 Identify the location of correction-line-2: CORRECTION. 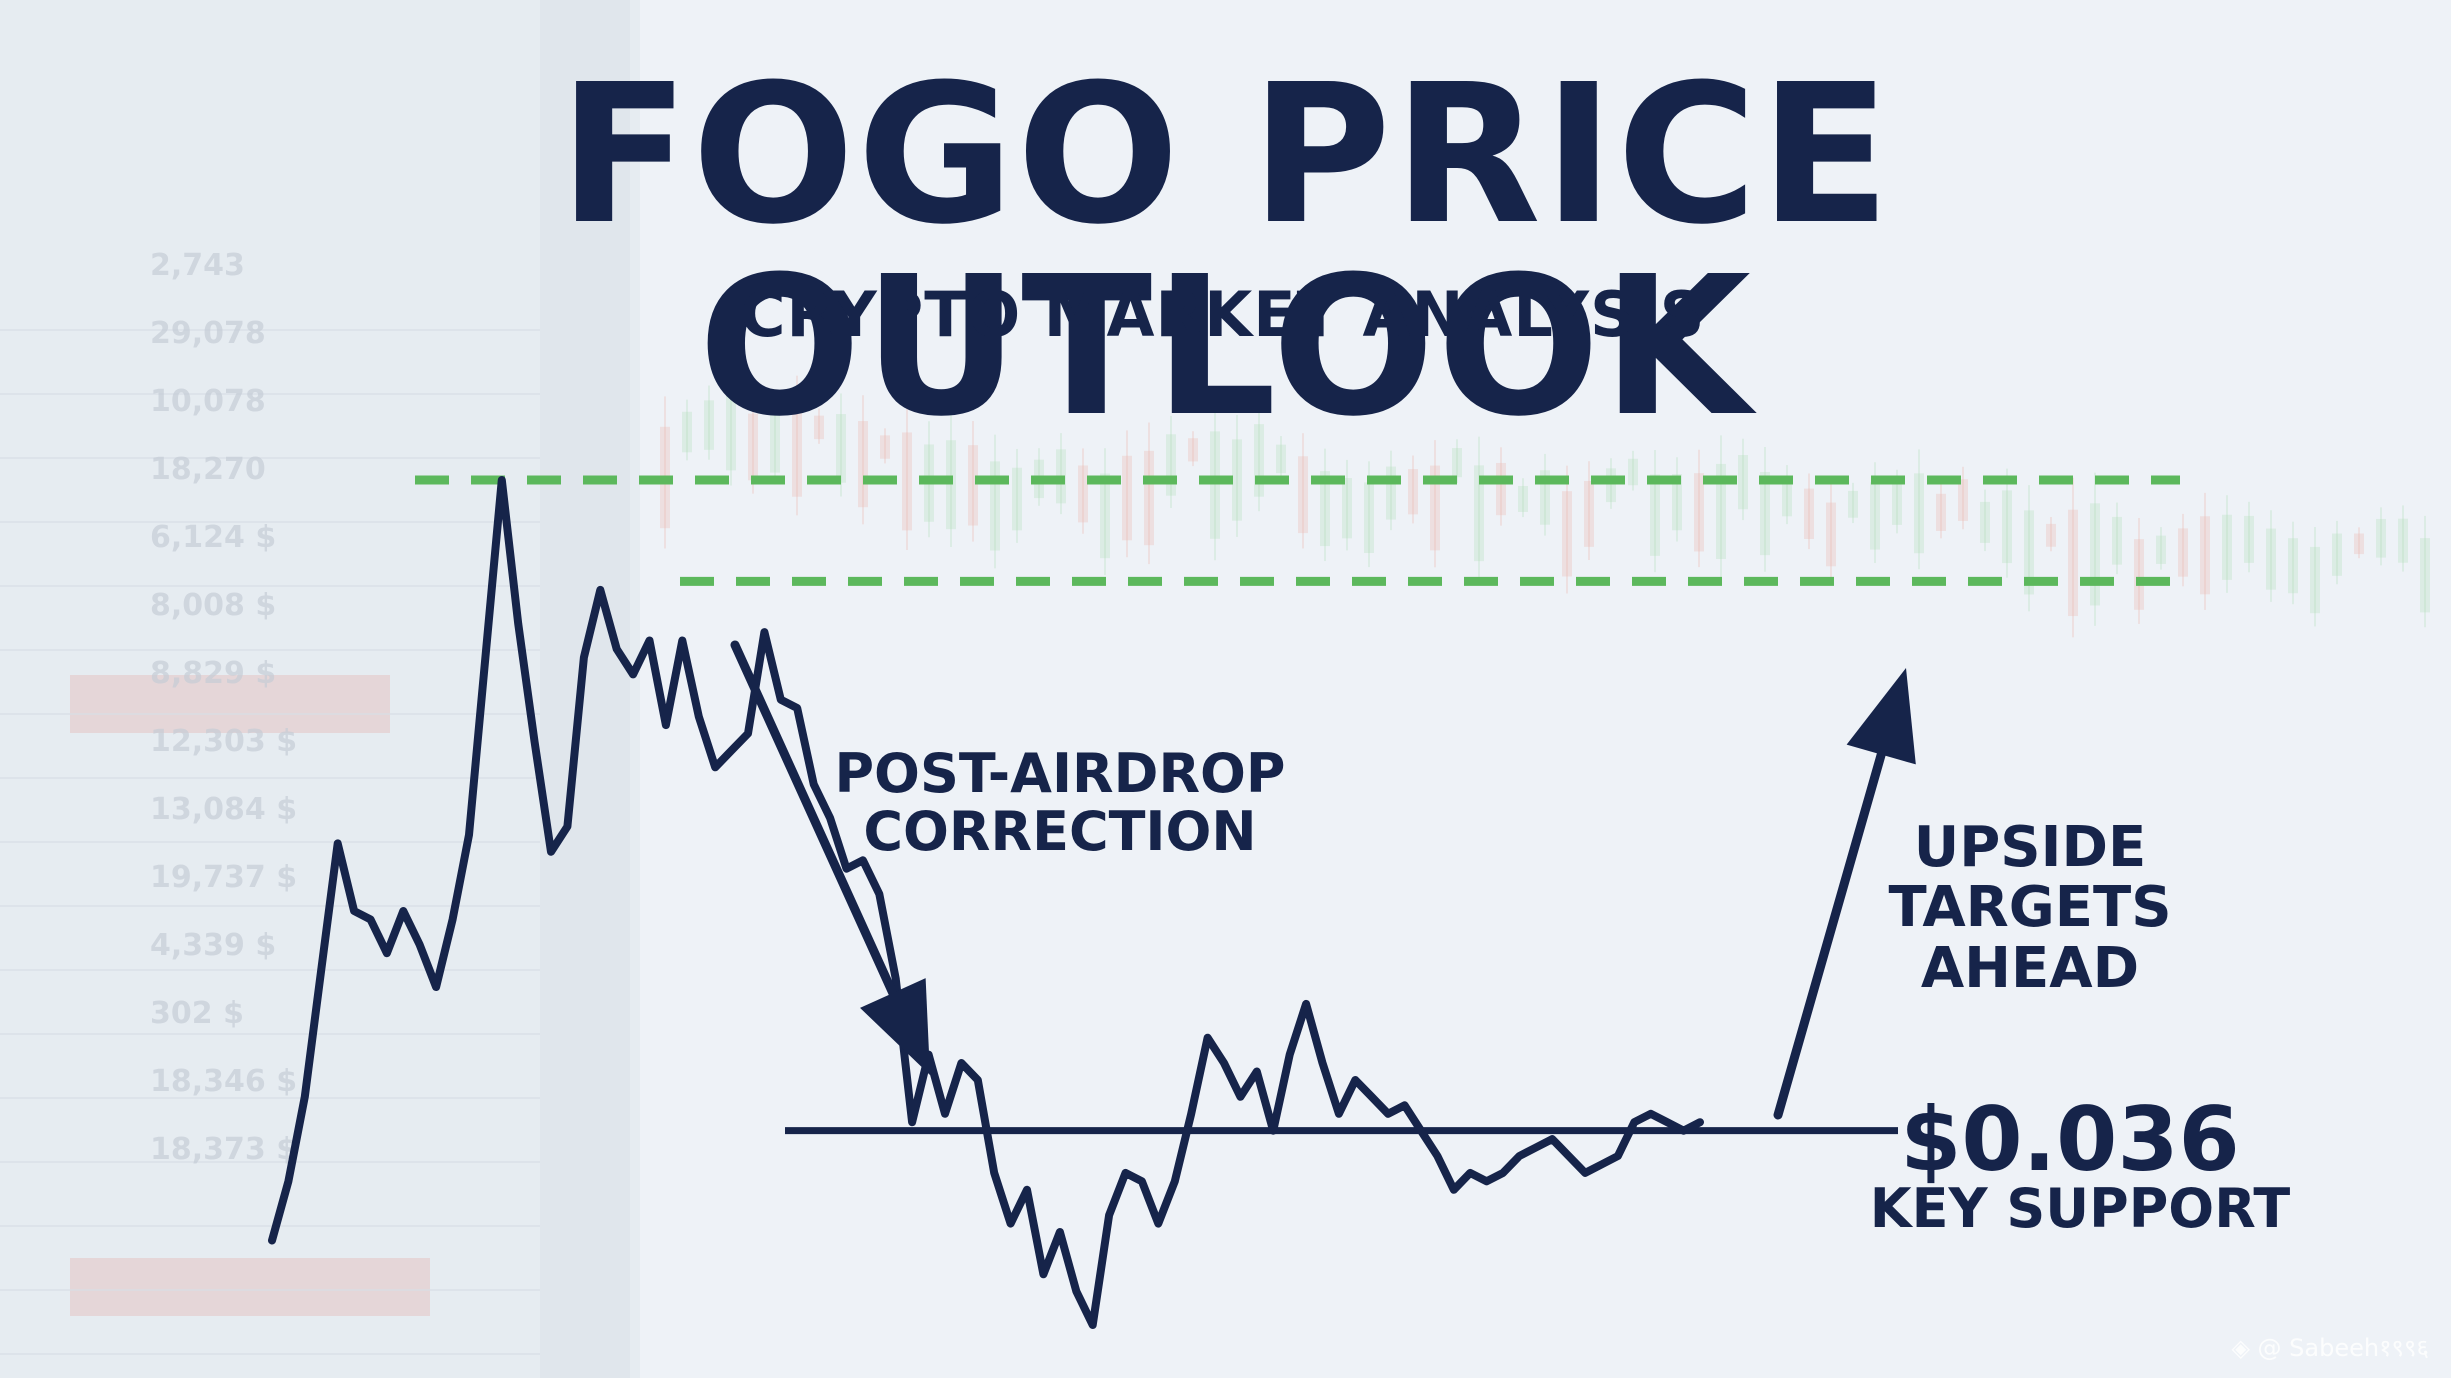
(1060, 832).